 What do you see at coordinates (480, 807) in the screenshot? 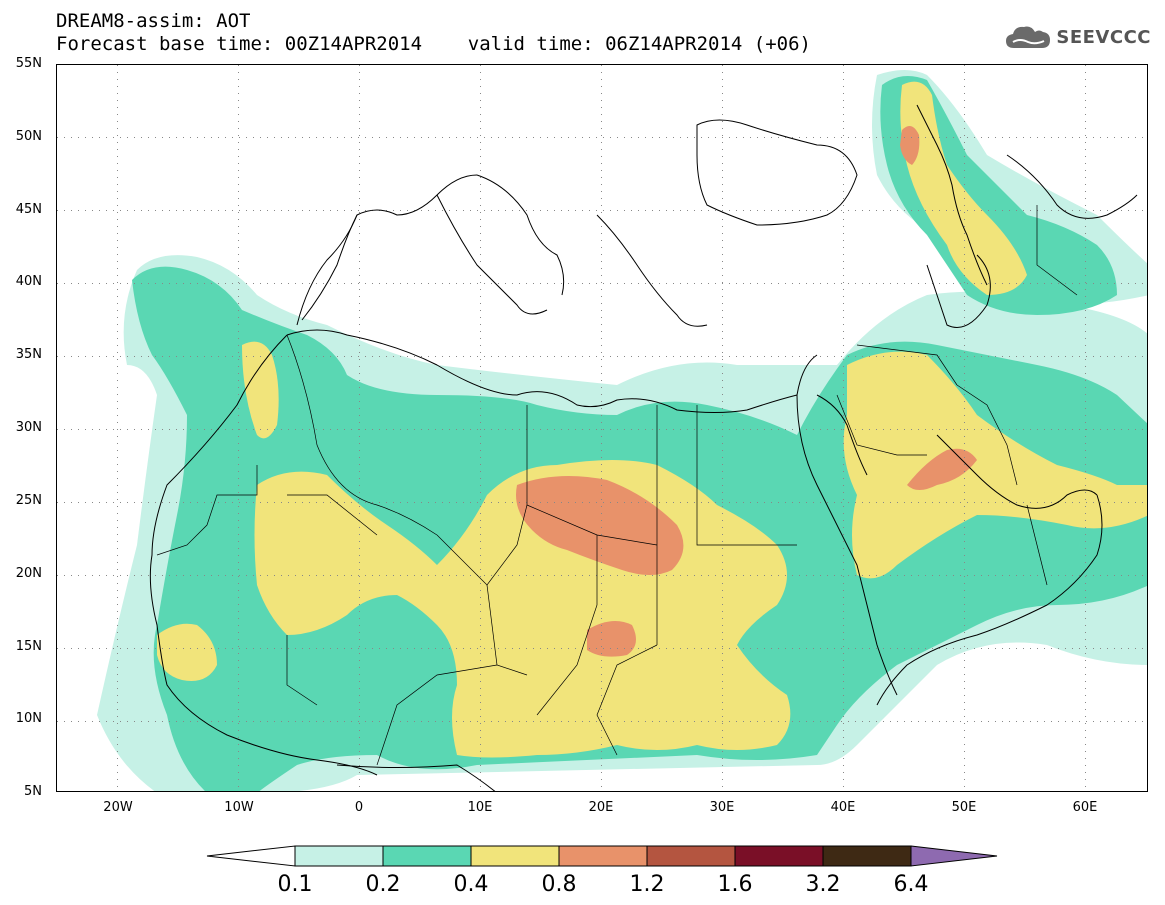
I see `lon-label: 10E` at bounding box center [480, 807].